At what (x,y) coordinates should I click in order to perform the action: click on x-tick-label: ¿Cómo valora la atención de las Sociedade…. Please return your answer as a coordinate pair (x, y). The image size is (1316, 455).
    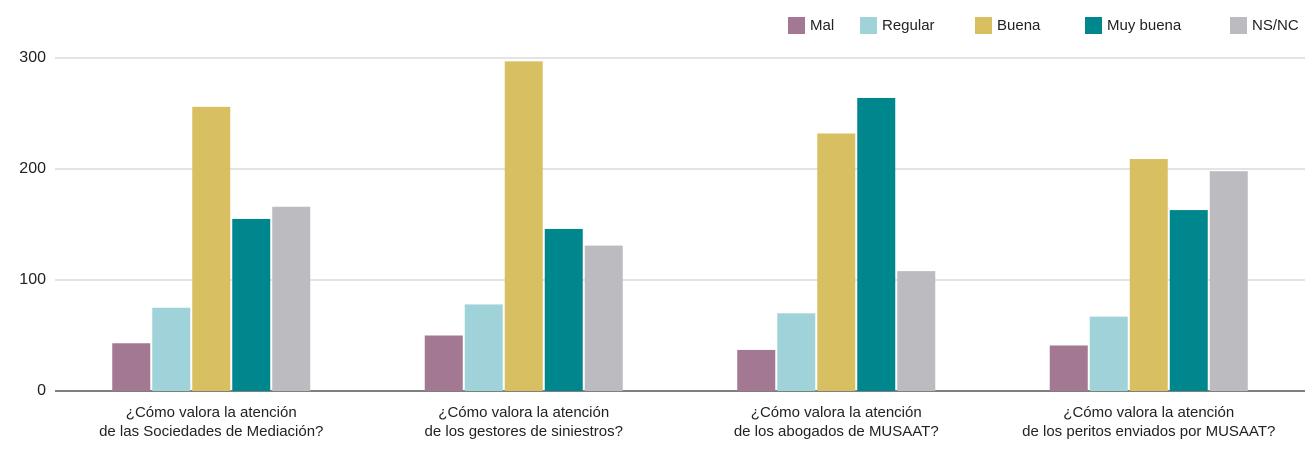
    Looking at the image, I should click on (211, 422).